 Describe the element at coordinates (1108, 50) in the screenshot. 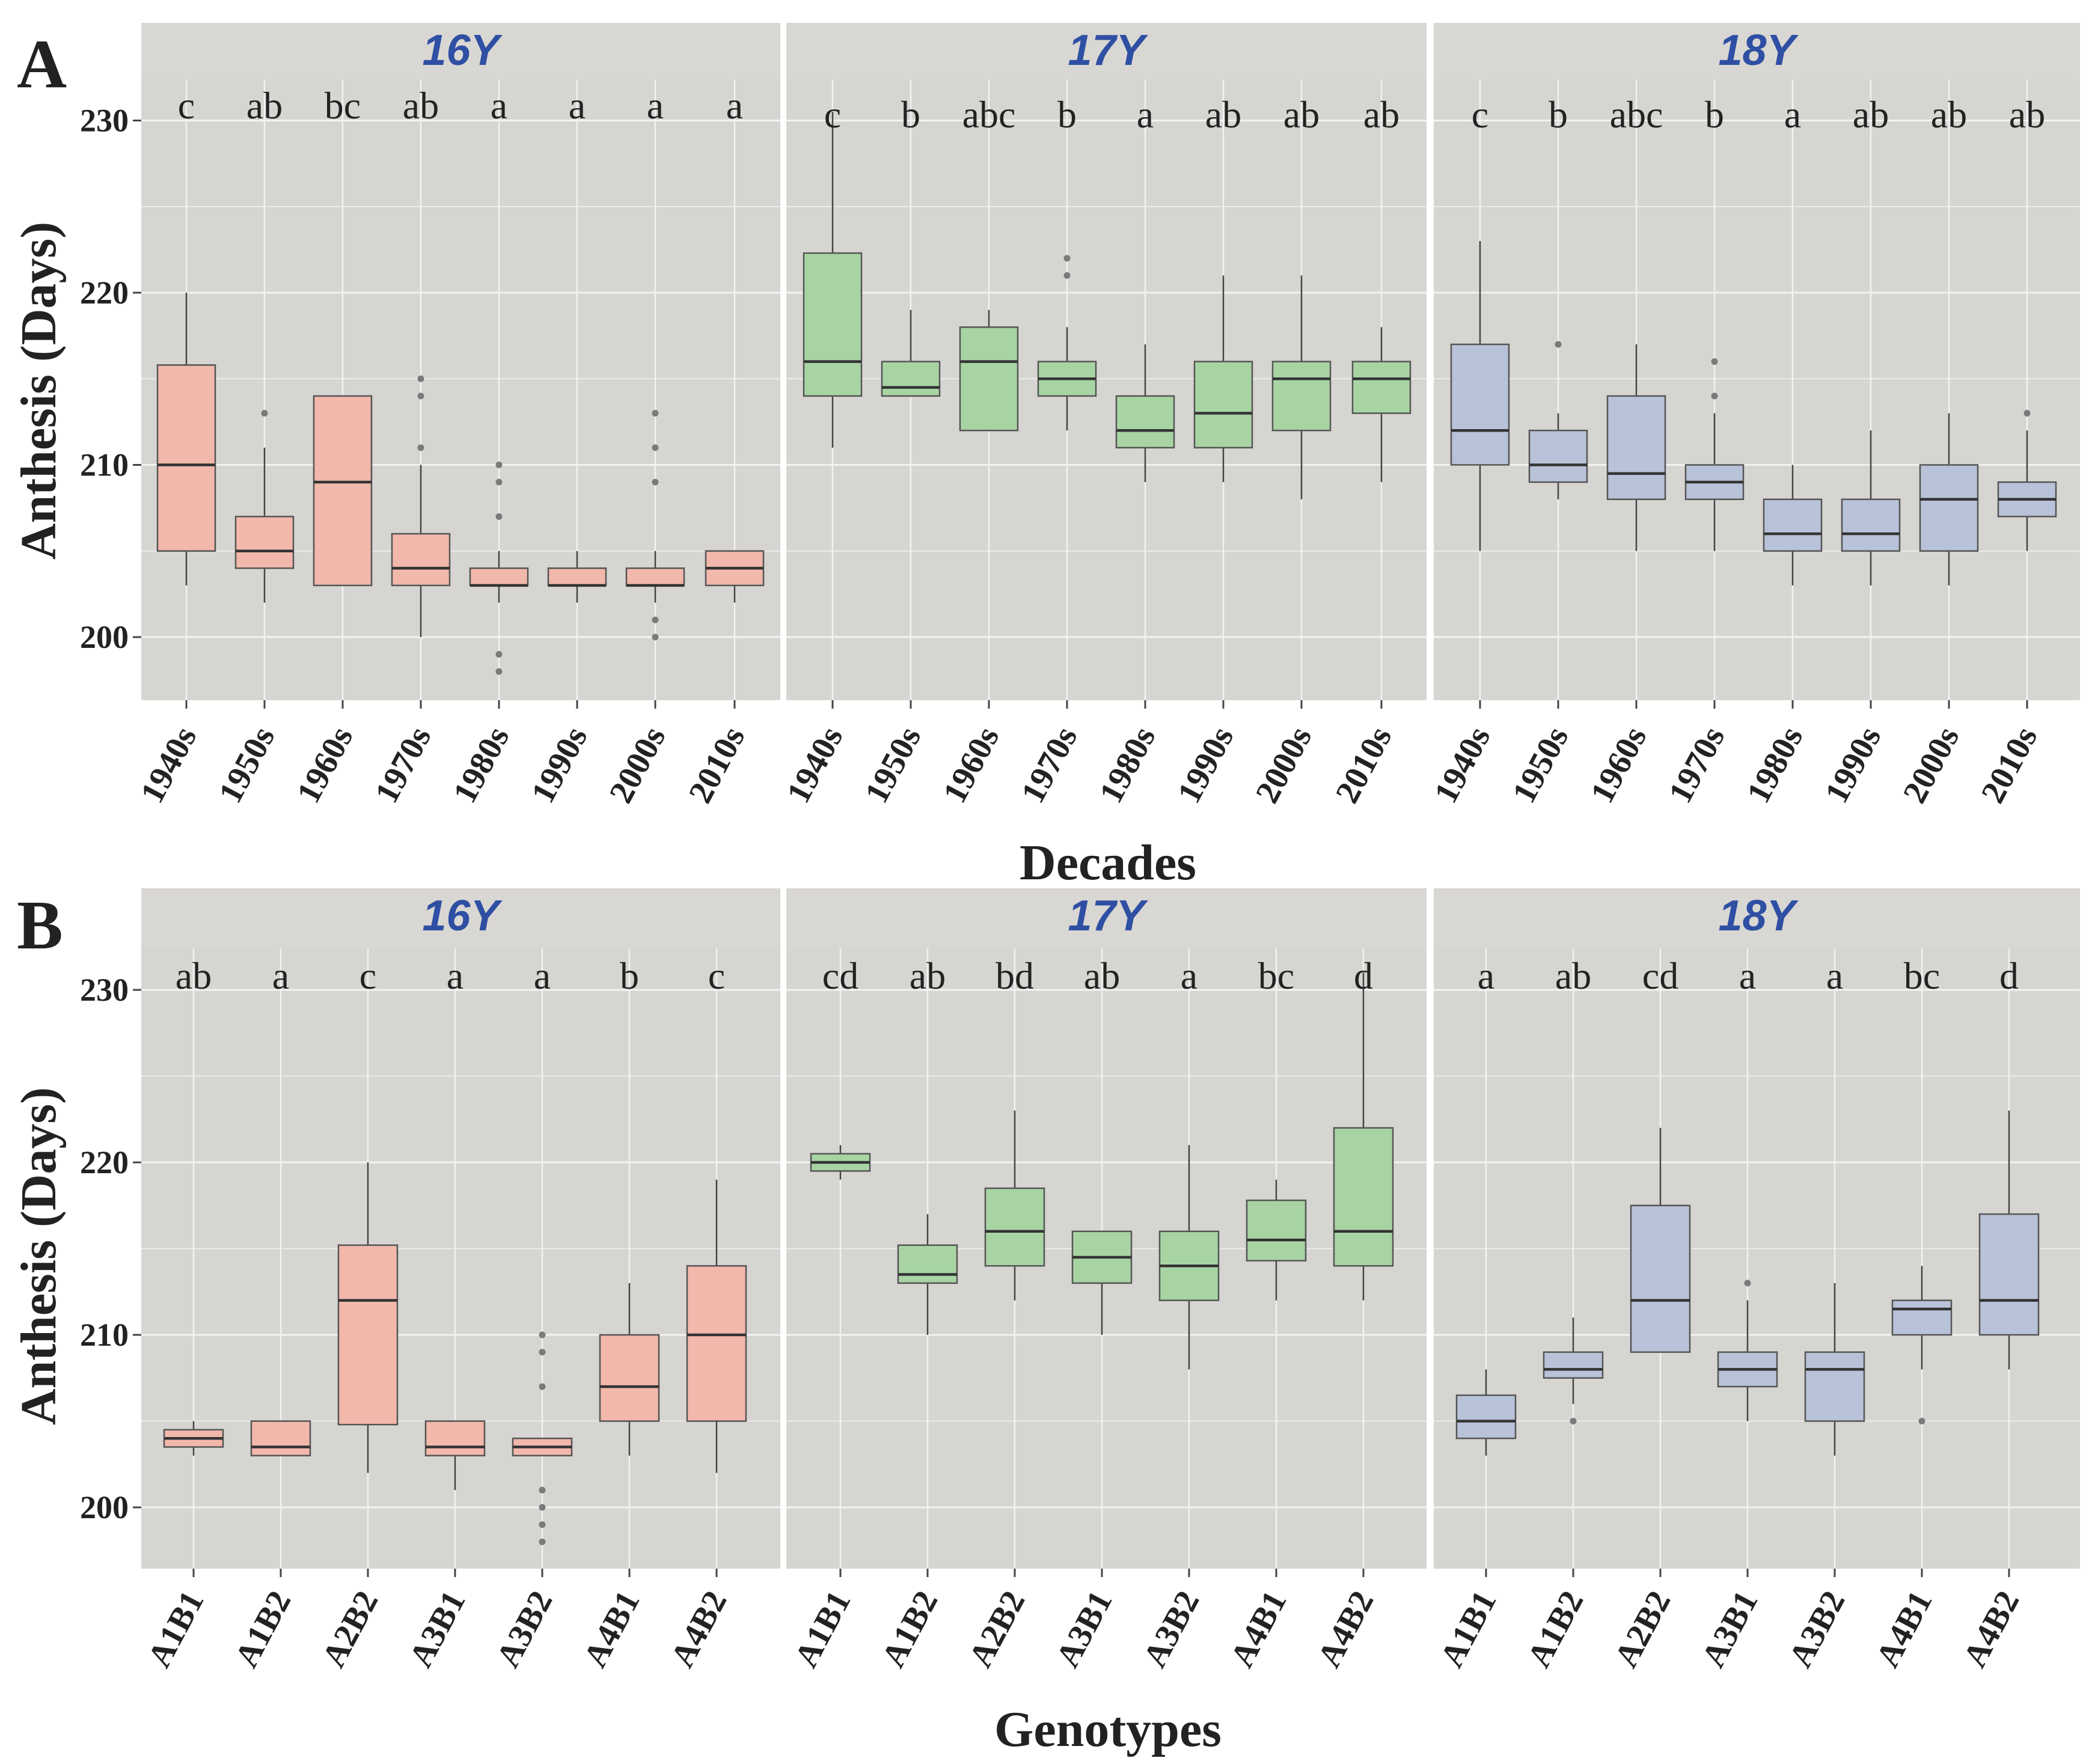

I see `facet-strip-label: 17Y` at that location.